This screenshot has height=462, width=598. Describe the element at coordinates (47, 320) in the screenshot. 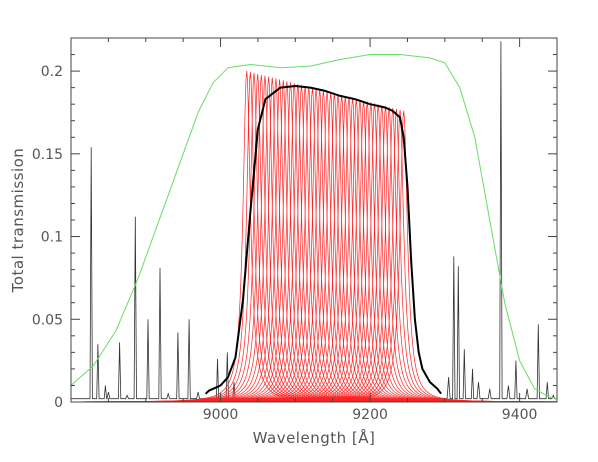

I see `y-tick-label-1: 0.05` at that location.